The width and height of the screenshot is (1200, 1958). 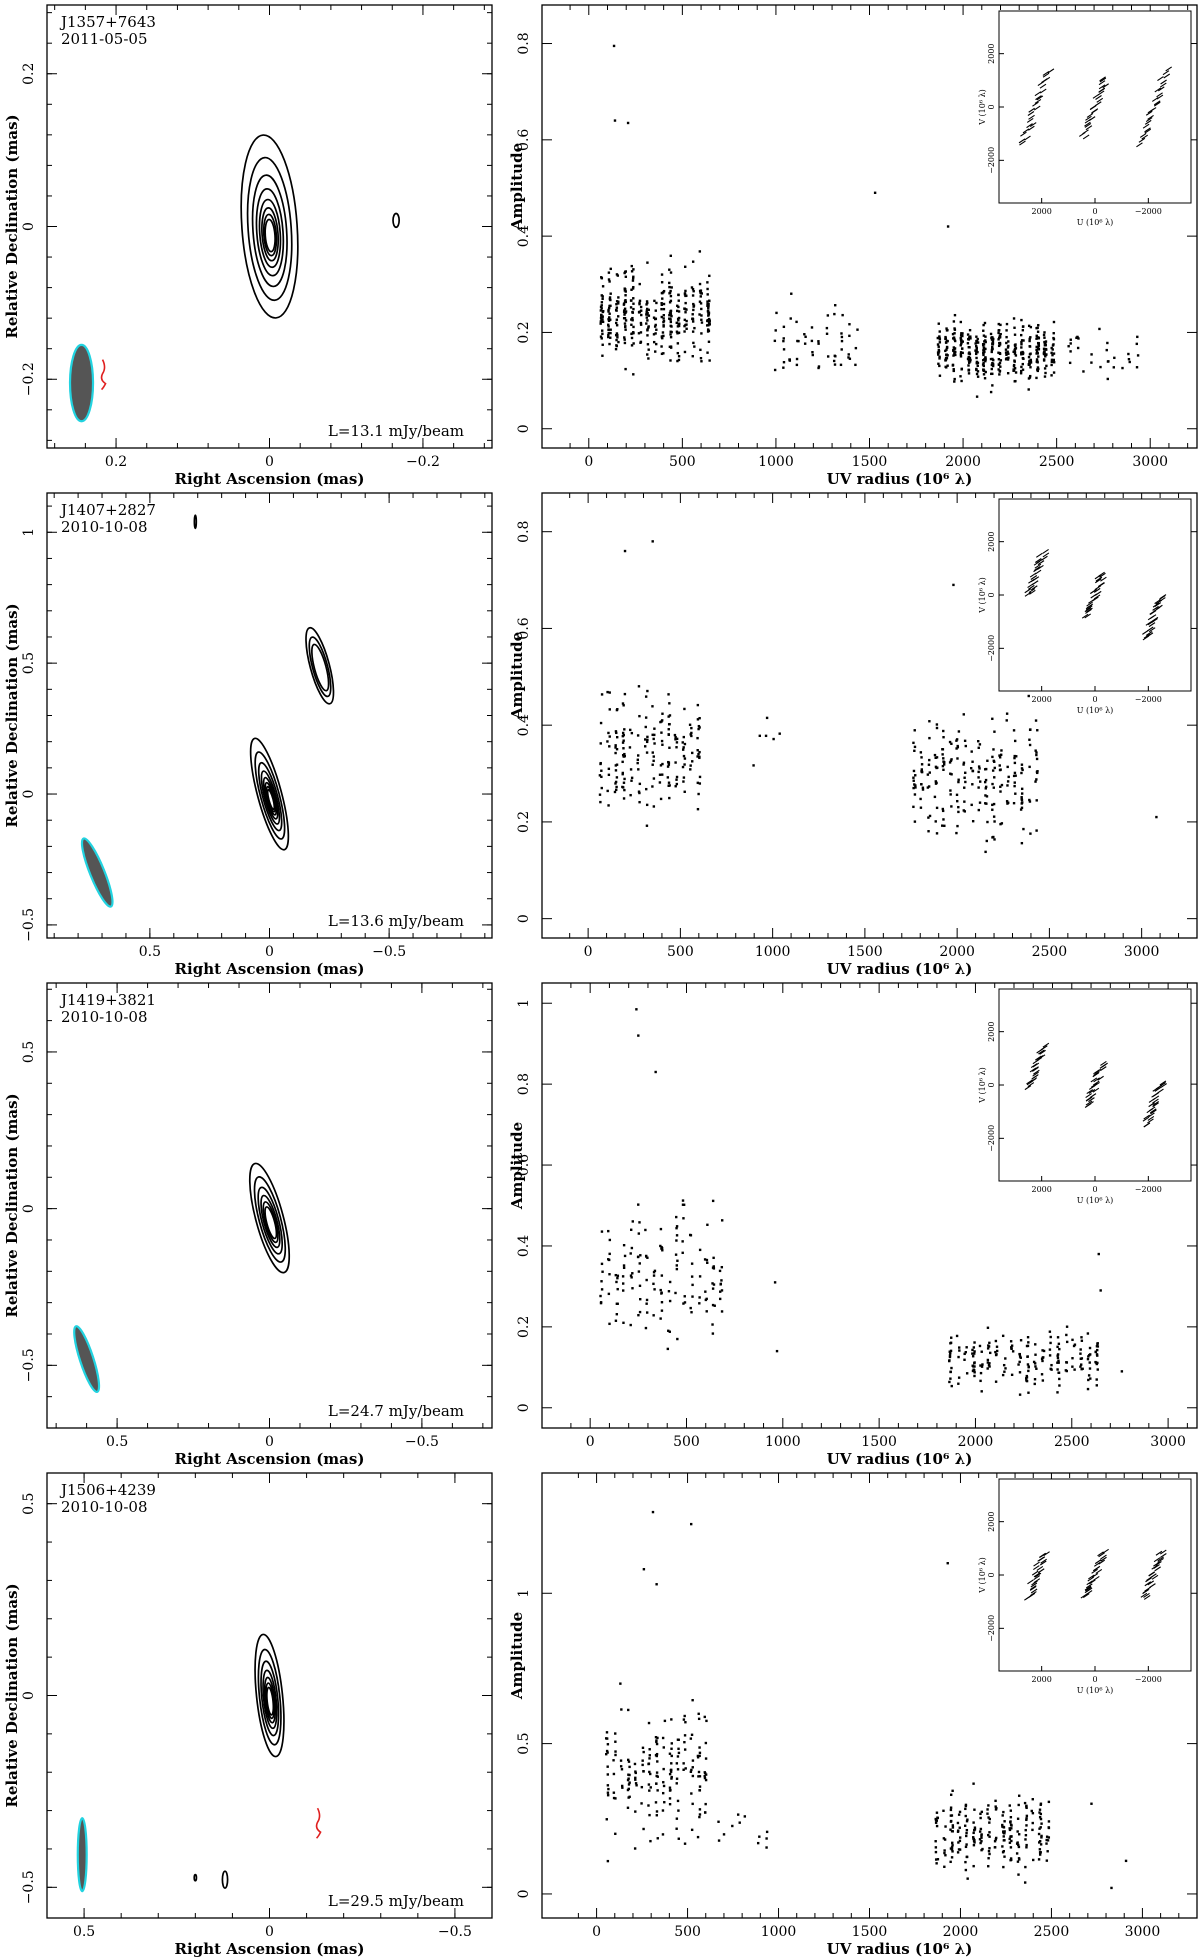 I want to click on uv-x-axis-label: UV radius (10⁶ λ), so click(x=900, y=969).